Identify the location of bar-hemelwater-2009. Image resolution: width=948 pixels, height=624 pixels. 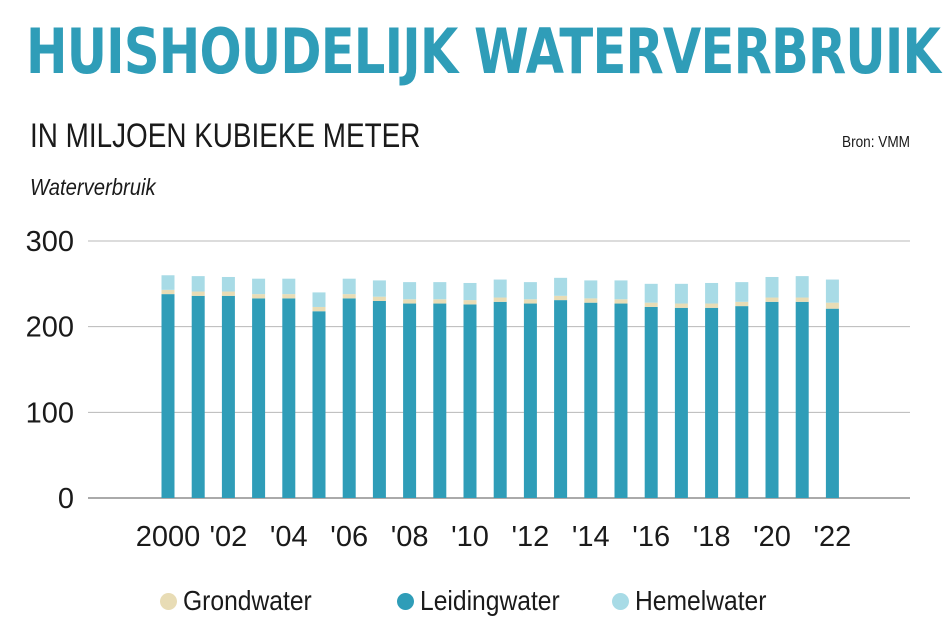
(440, 291).